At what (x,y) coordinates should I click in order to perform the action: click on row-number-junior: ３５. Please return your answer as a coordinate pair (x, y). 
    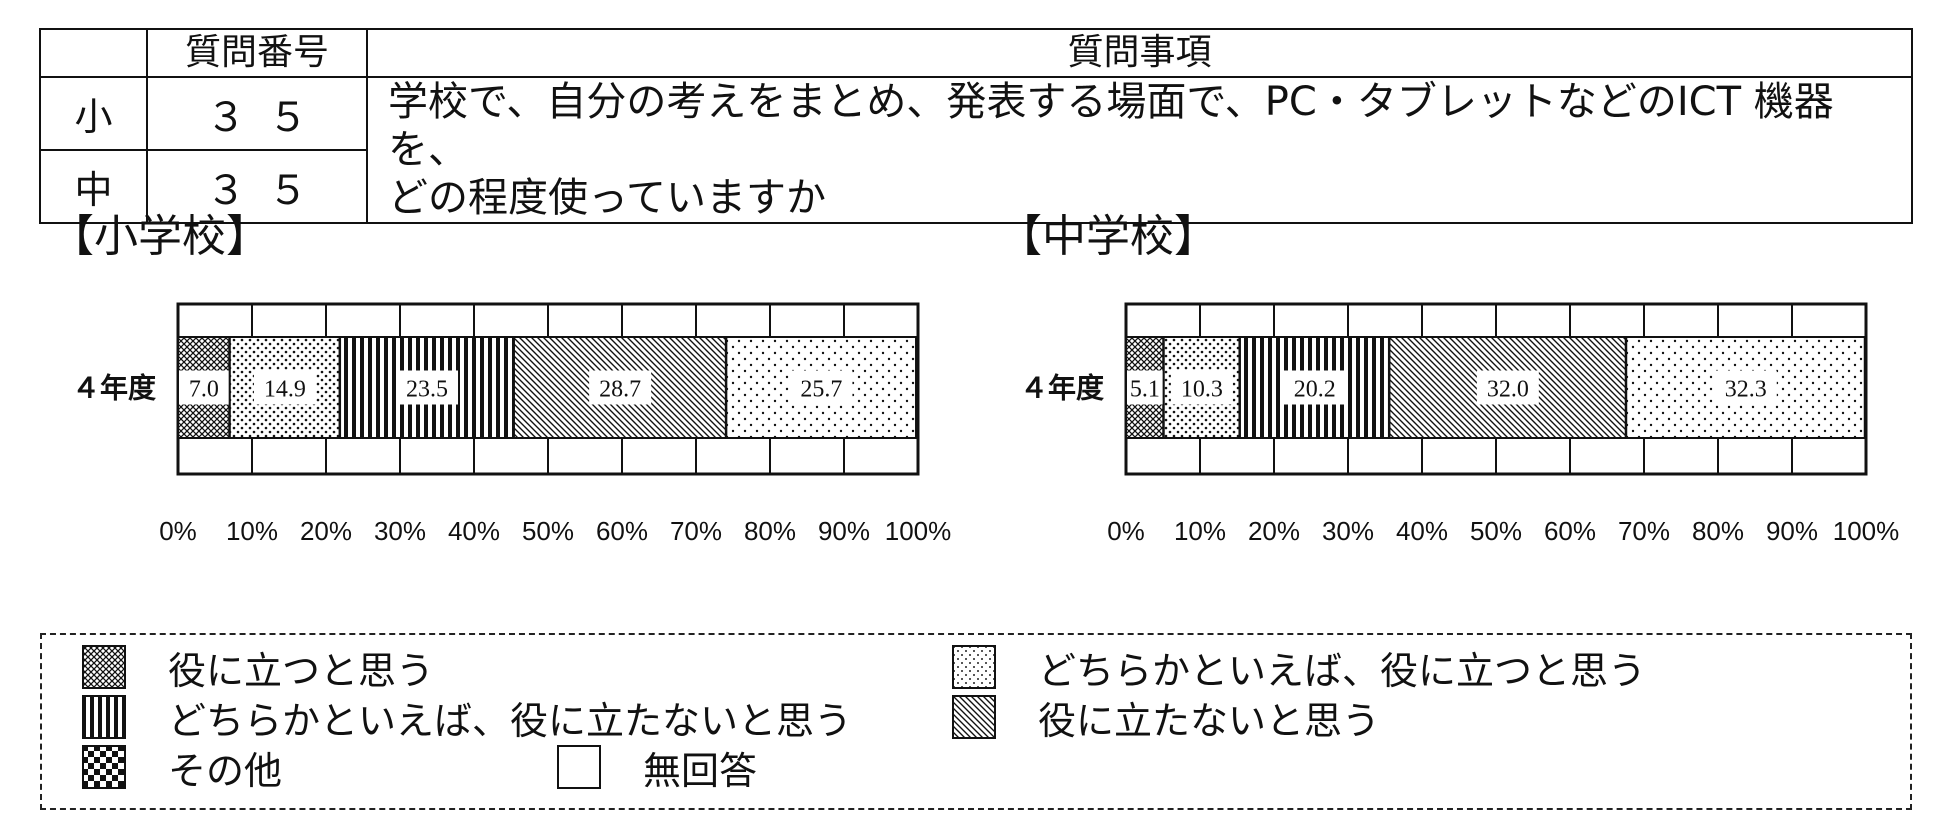
    Looking at the image, I should click on (257, 186).